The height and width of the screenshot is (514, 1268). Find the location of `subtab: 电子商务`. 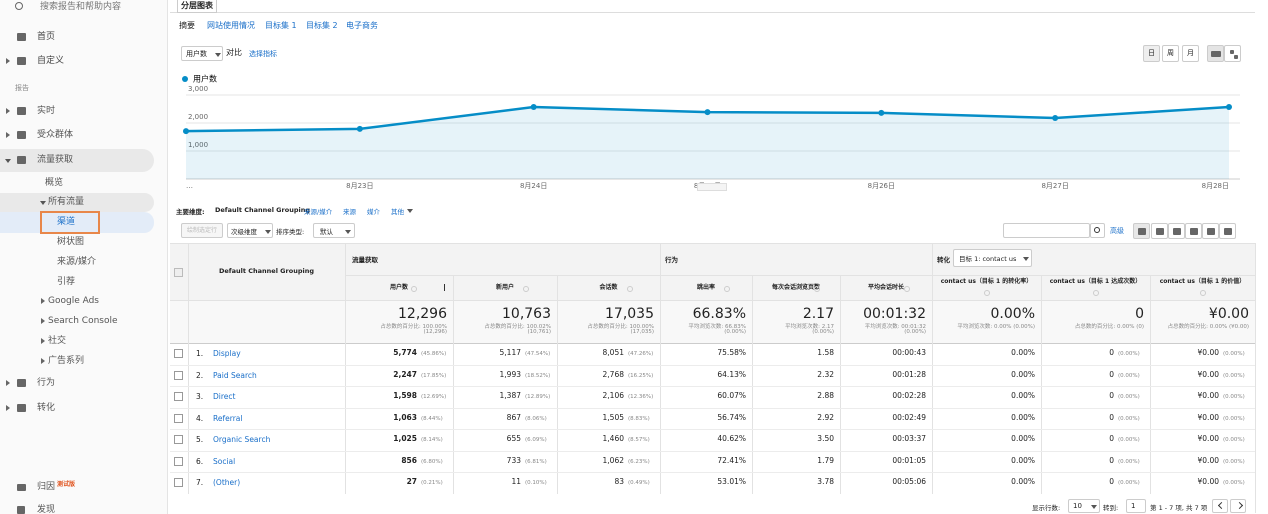

subtab: 电子商务 is located at coordinates (362, 25).